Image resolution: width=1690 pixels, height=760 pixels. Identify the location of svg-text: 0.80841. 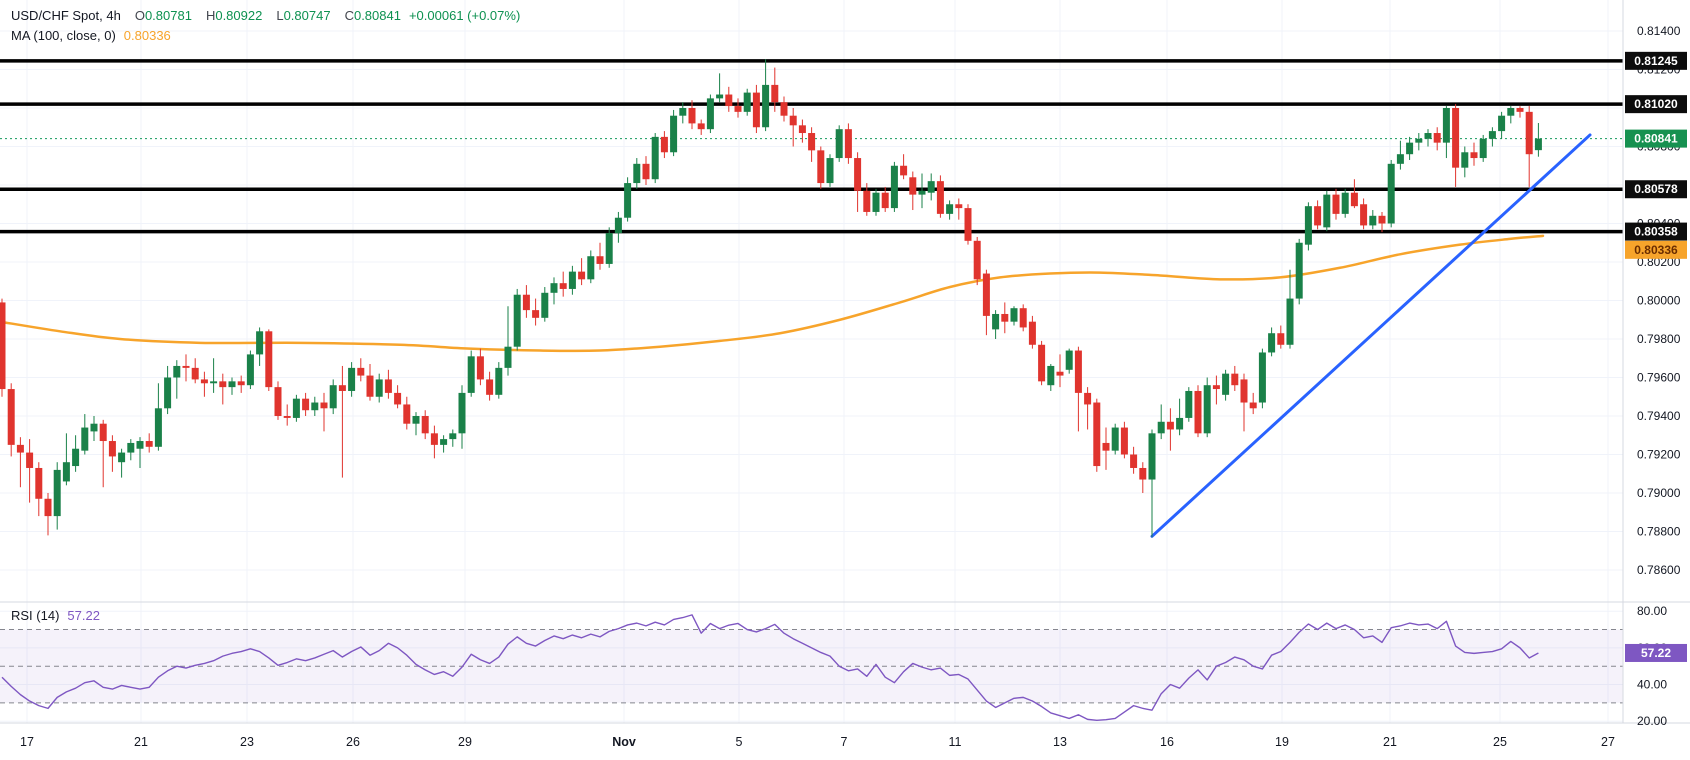
(1656, 139).